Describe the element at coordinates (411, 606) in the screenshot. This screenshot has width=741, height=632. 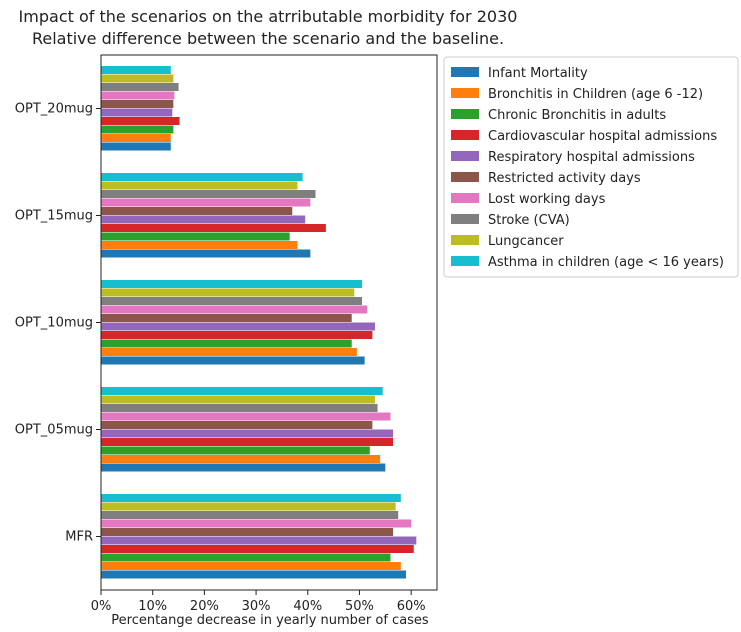
I see `x-tick-label: 60%` at that location.